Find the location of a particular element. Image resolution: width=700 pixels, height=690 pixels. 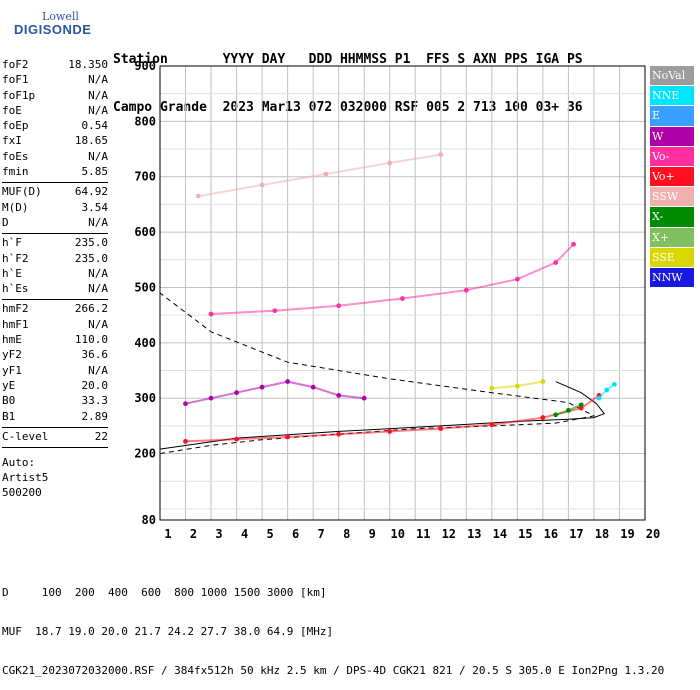

auto-line: 500200 is located at coordinates (22, 493).